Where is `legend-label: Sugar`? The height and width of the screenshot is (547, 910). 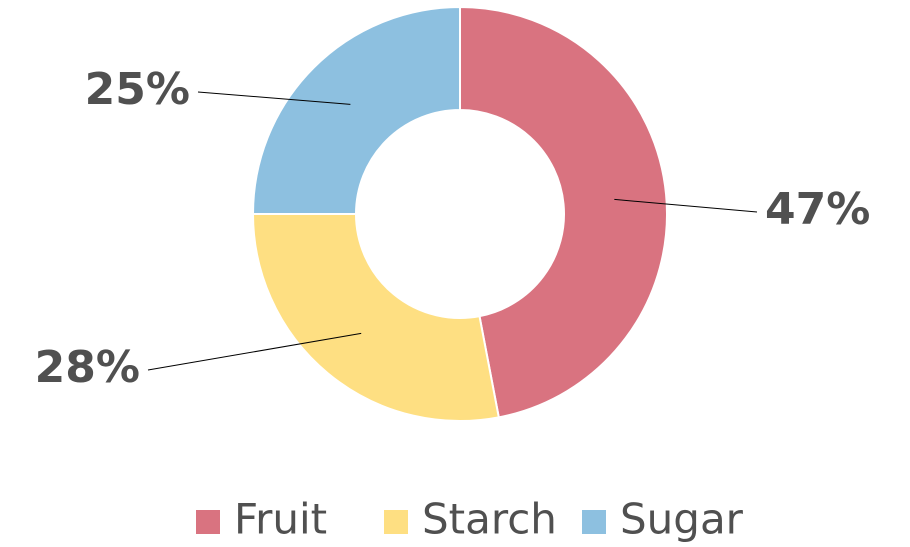
legend-label: Sugar is located at coordinates (682, 519).